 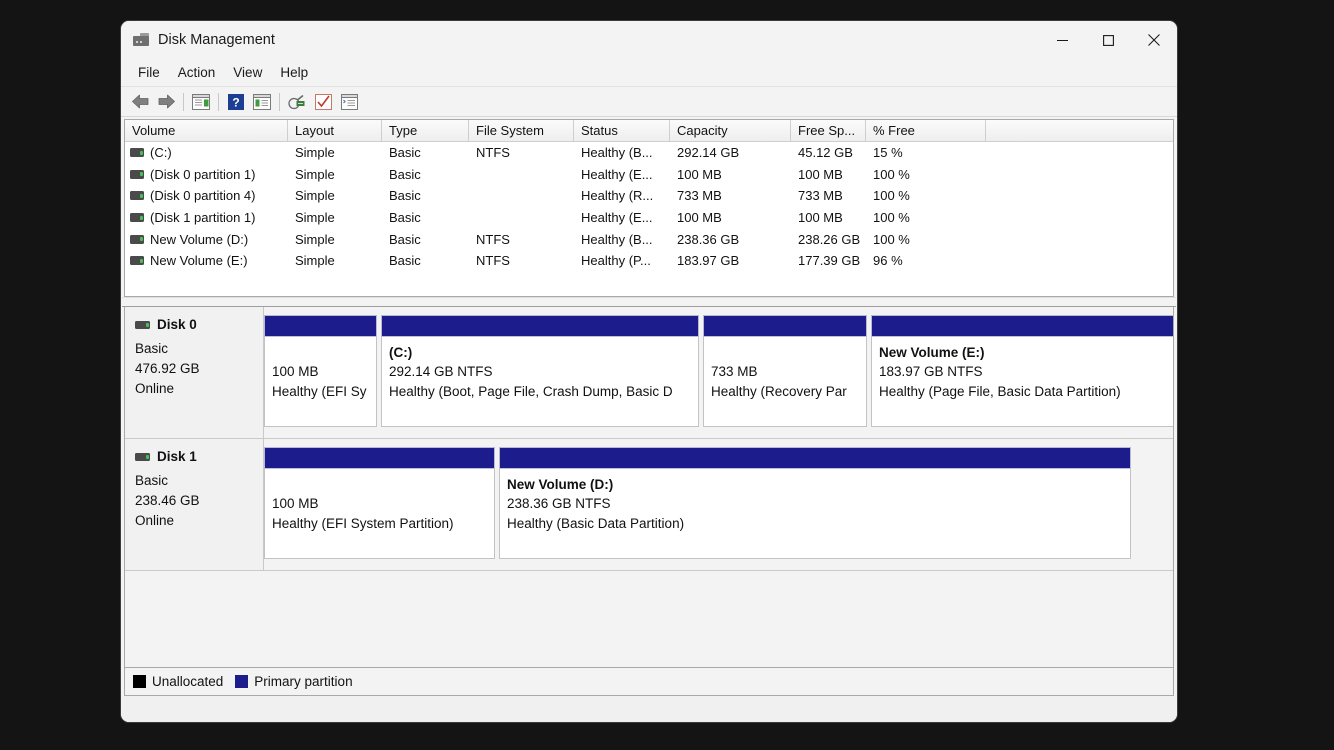 I want to click on disk-label: Disk 0 Basic 476.92 GB Online, so click(x=194, y=372).